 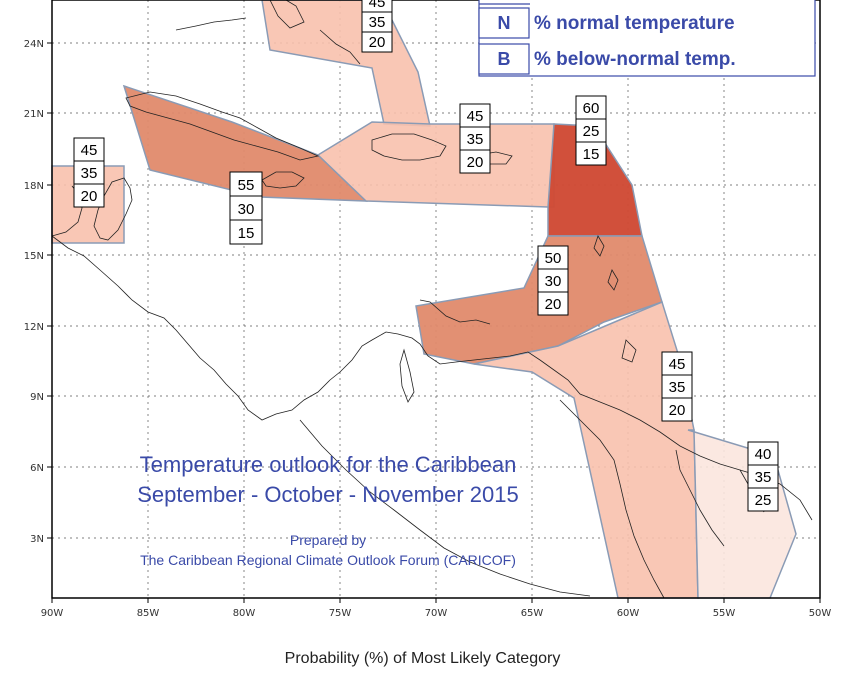 I want to click on lon-label: 65W, so click(x=532, y=613).